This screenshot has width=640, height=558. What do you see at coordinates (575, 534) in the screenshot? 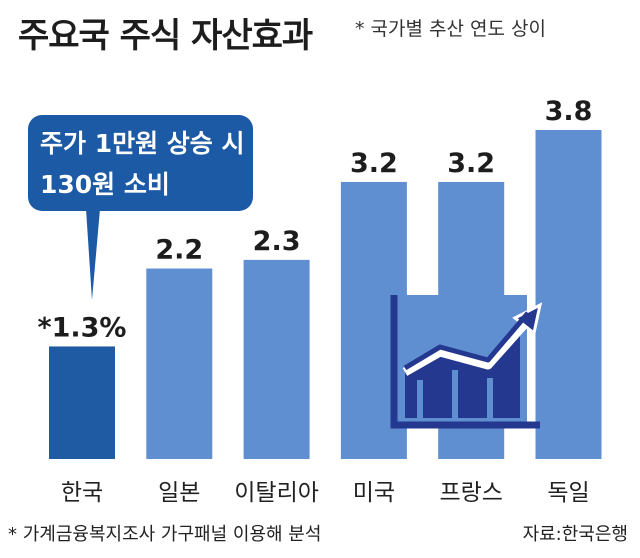
I see `source: 자료:한국은행` at bounding box center [575, 534].